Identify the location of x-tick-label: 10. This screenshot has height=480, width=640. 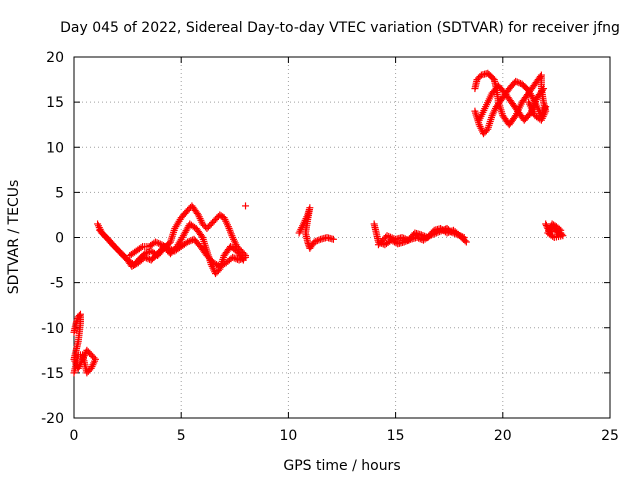
(288, 436).